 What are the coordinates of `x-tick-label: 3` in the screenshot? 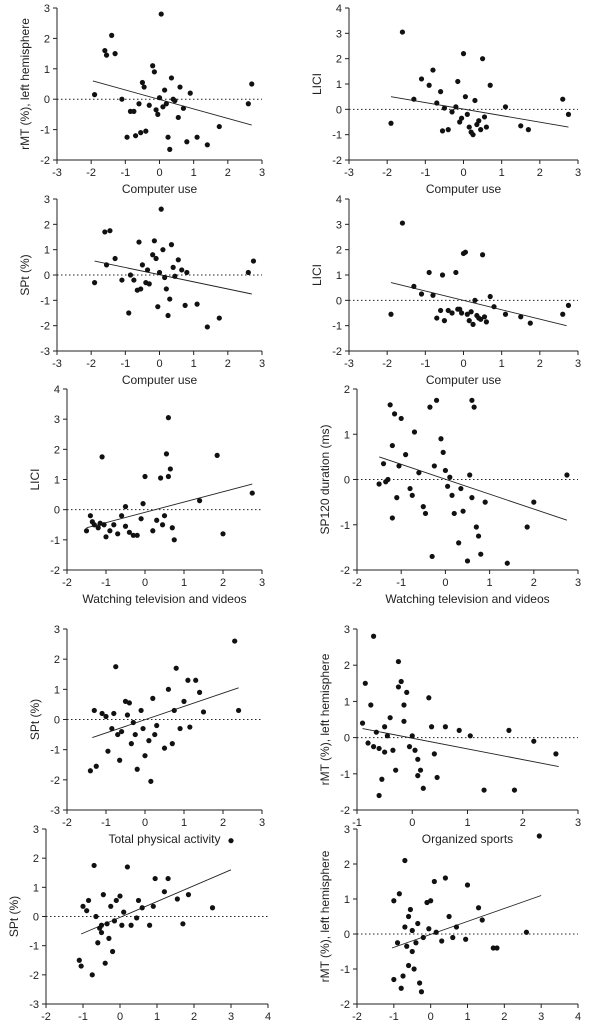 It's located at (262, 173).